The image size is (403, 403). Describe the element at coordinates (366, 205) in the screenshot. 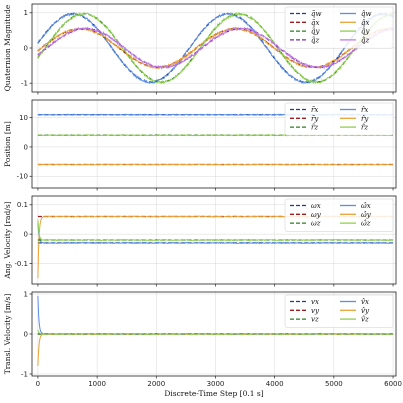

I see `legend-label: ω̂x` at that location.